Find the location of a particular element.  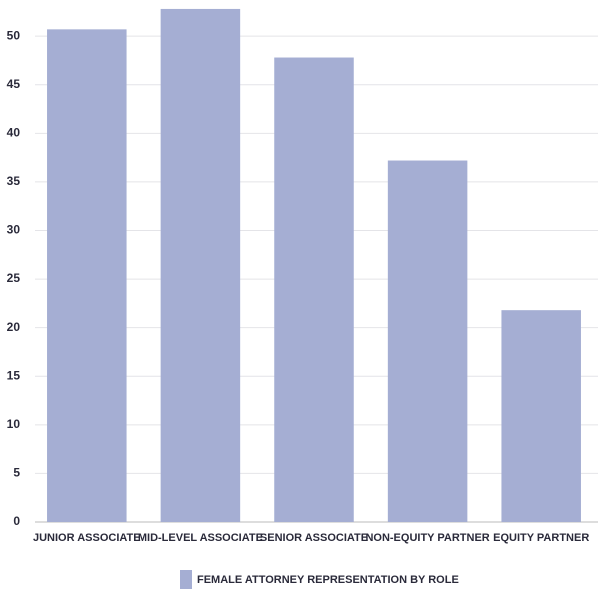

x-tick-label: JUNIOR ASSOCIATE is located at coordinates (87, 538).